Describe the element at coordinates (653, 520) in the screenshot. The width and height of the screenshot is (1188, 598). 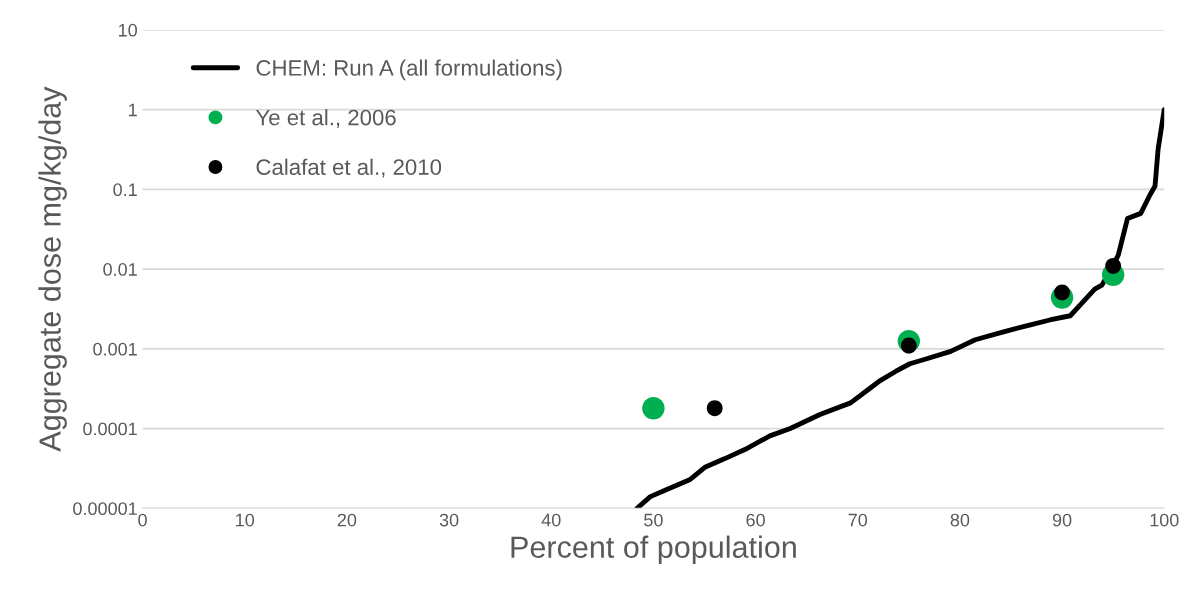
I see `x-tick-label: 50` at that location.